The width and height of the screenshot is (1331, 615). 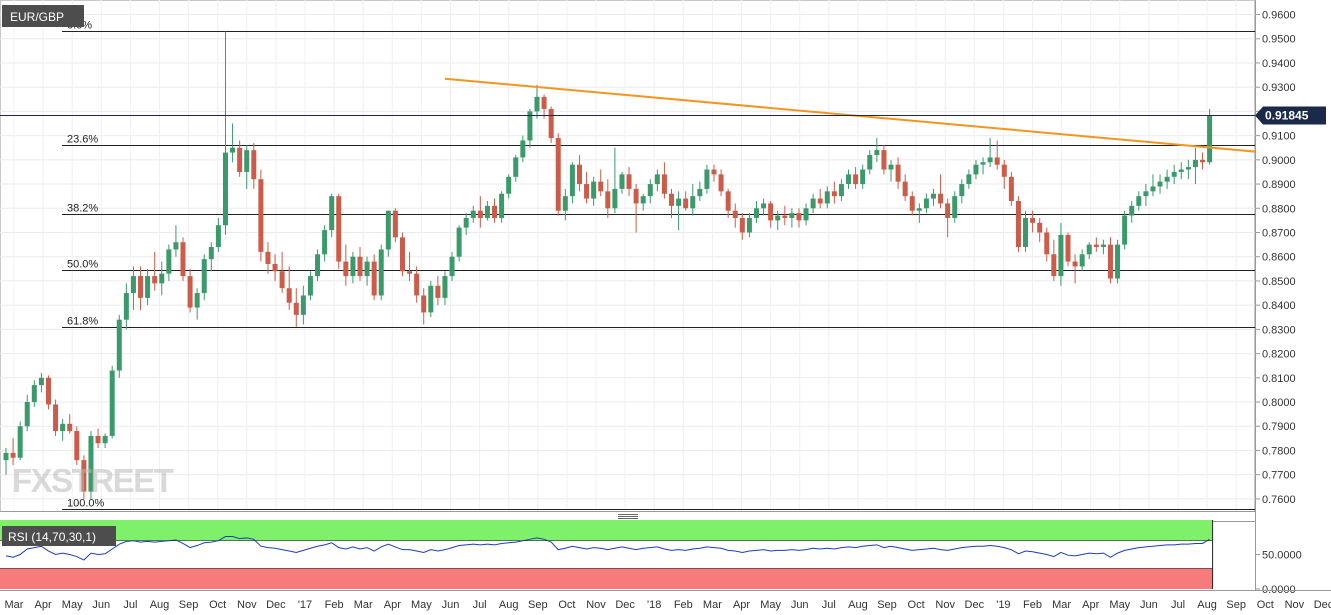 What do you see at coordinates (509, 605) in the screenshot?
I see `time-tick-label: Aug` at bounding box center [509, 605].